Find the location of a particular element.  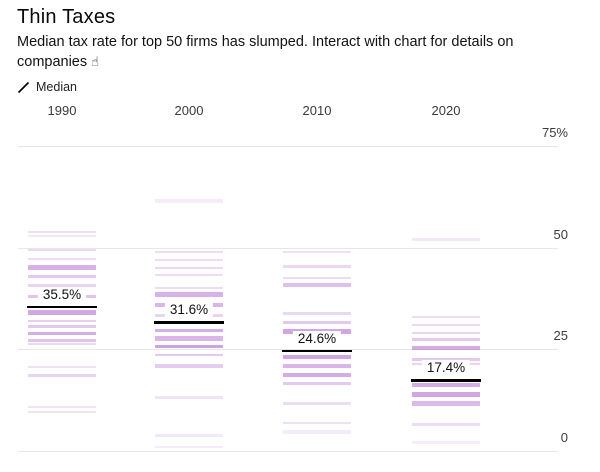

chart-title: Thin Taxes is located at coordinates (66, 17).